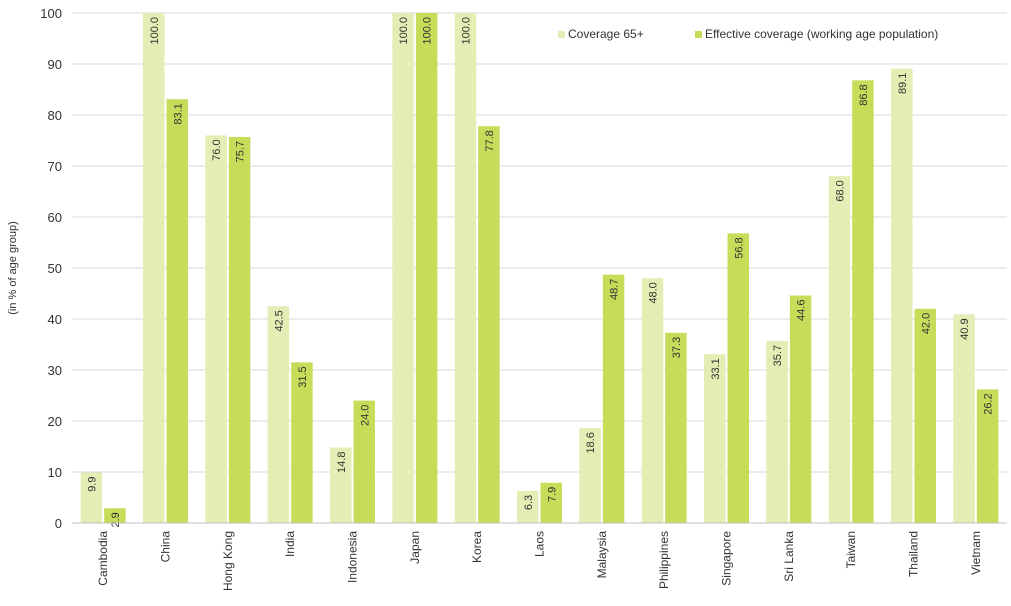 The image size is (1011, 606). What do you see at coordinates (490, 140) in the screenshot?
I see `value-label: 77.8` at bounding box center [490, 140].